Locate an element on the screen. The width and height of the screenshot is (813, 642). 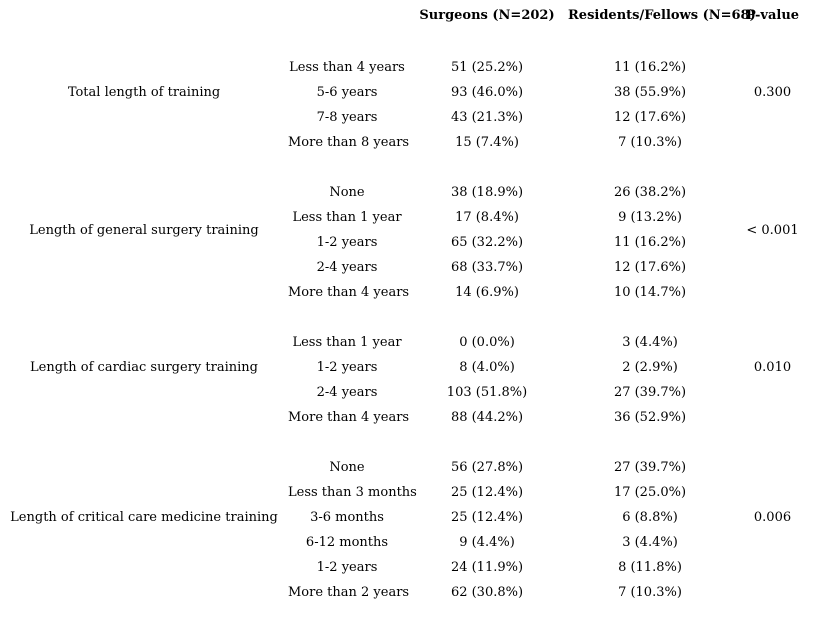
surgeons-value-cell: 103 (51.8%) is located at coordinates (487, 392).